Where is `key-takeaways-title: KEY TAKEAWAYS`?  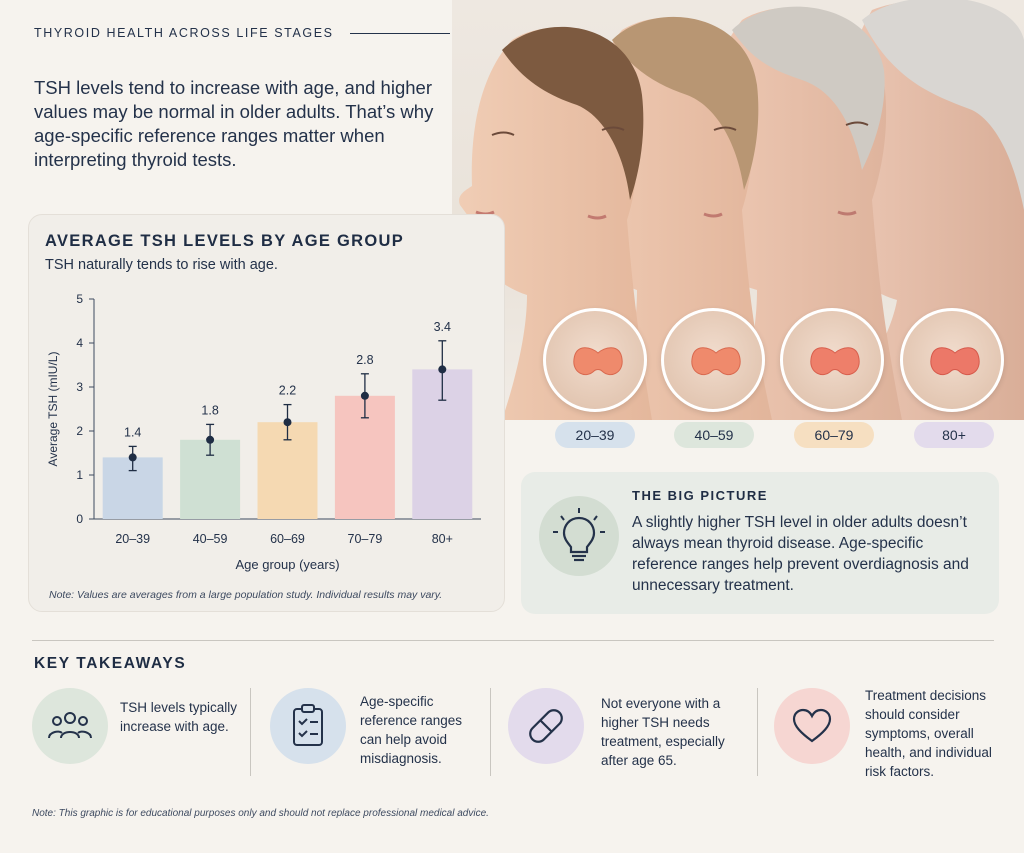
key-takeaways-title: KEY TAKEAWAYS is located at coordinates (110, 663).